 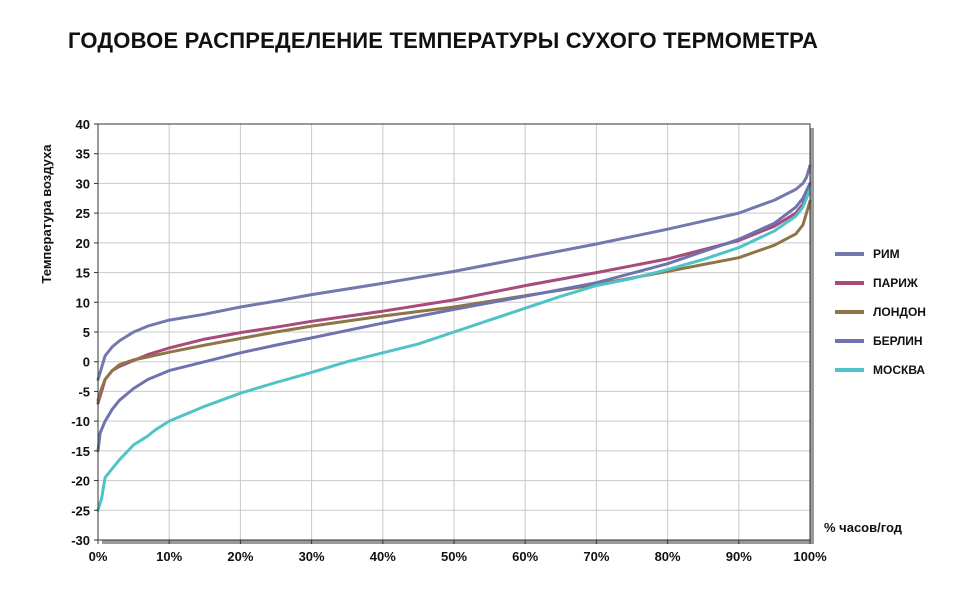 What do you see at coordinates (383, 556) in the screenshot?
I see `x-tick-label: 40%` at bounding box center [383, 556].